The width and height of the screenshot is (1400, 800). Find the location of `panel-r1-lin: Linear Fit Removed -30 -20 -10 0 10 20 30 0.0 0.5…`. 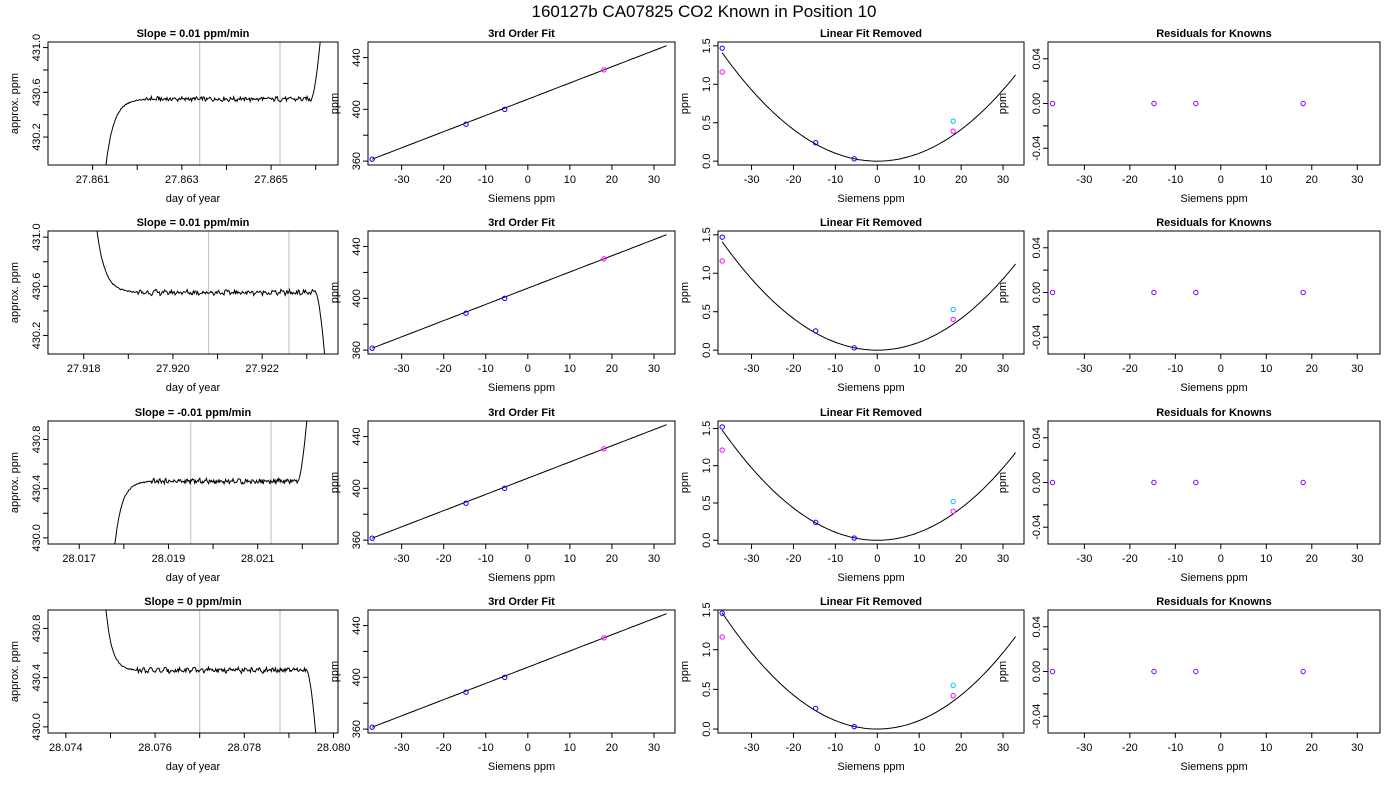

panel-r1-lin: Linear Fit Removed -30 -20 -10 0 10 20 30 0.0 0.5… is located at coordinates (852, 116).